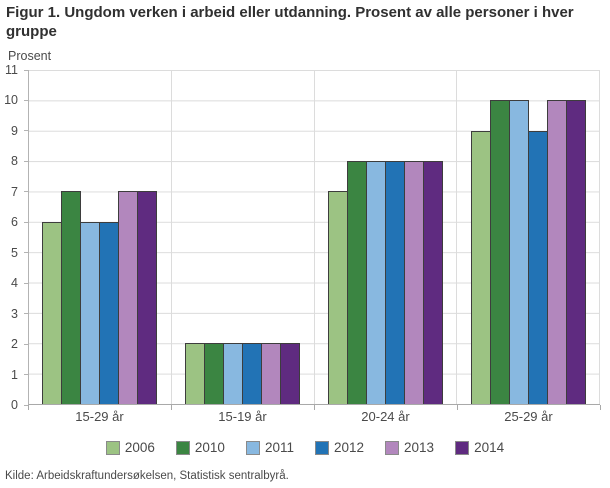 The image size is (610, 488). Describe the element at coordinates (14, 237) in the screenshot. I see `y-axis: 0 1 2 3 4 5 6 7 8 9 10 11` at that location.